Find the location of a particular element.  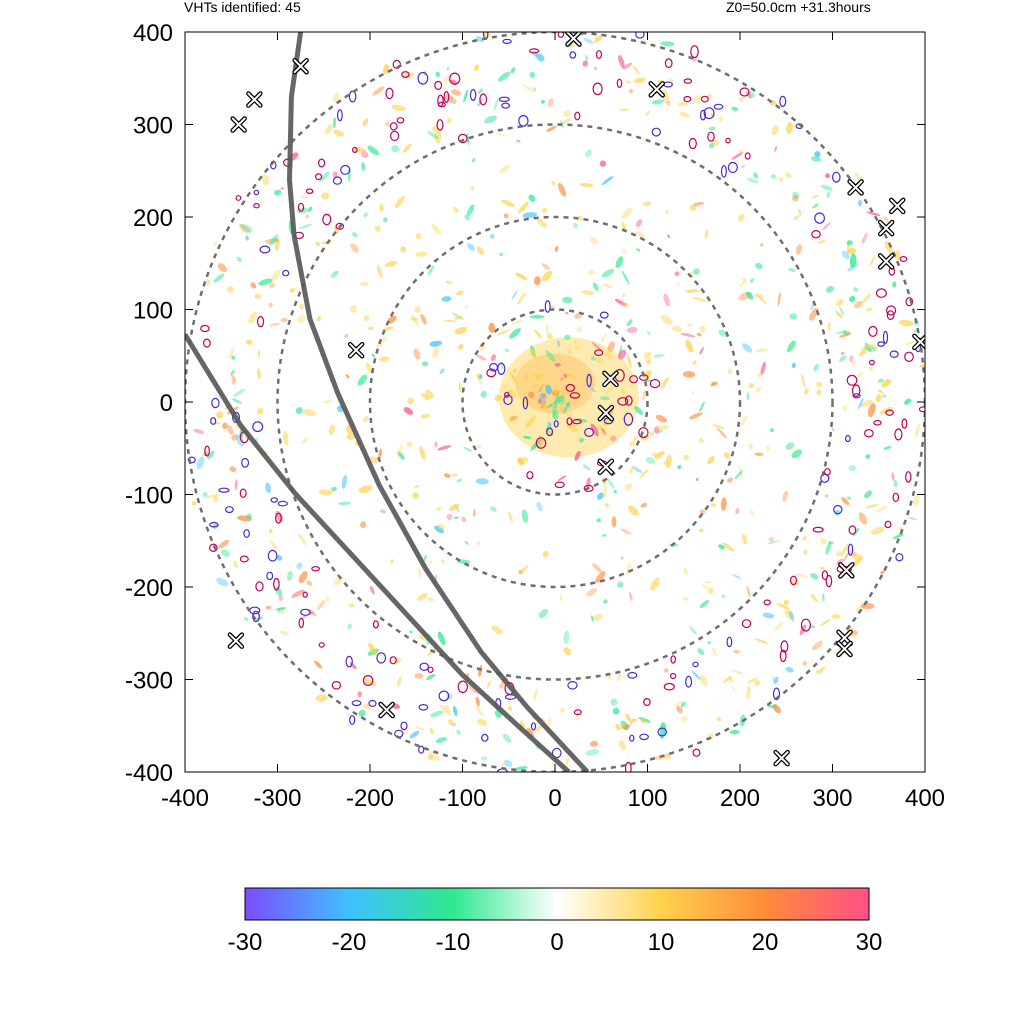

colorbar: -30 -20 -10 0 10 20 30 is located at coordinates (555, 921).